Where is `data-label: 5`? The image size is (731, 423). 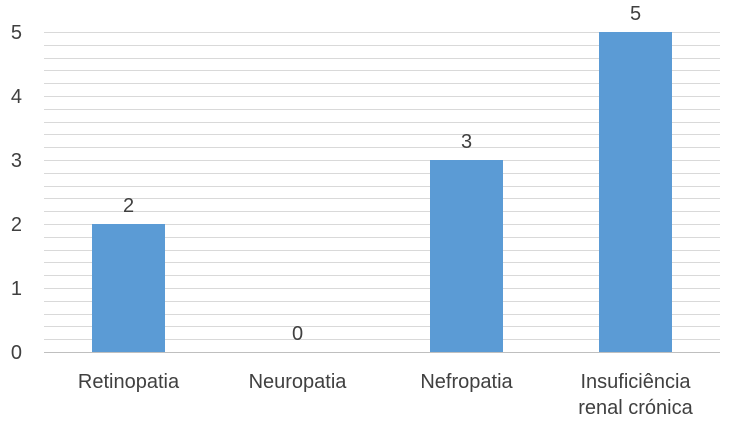
data-label: 5 is located at coordinates (635, 14).